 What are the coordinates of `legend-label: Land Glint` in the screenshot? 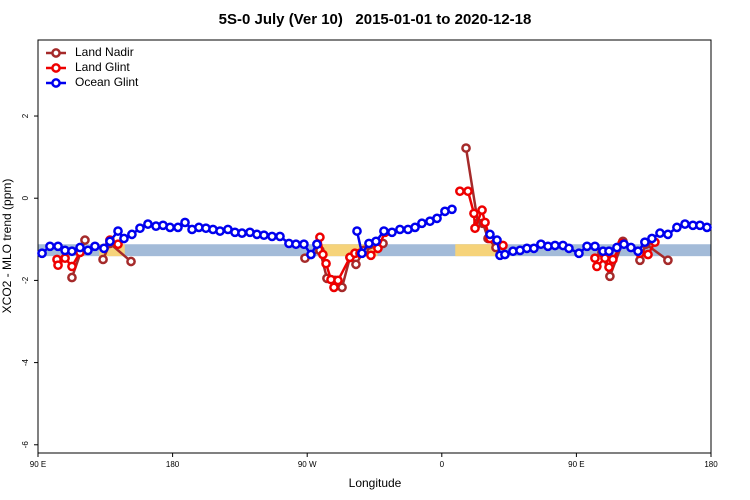 It's located at (102, 67).